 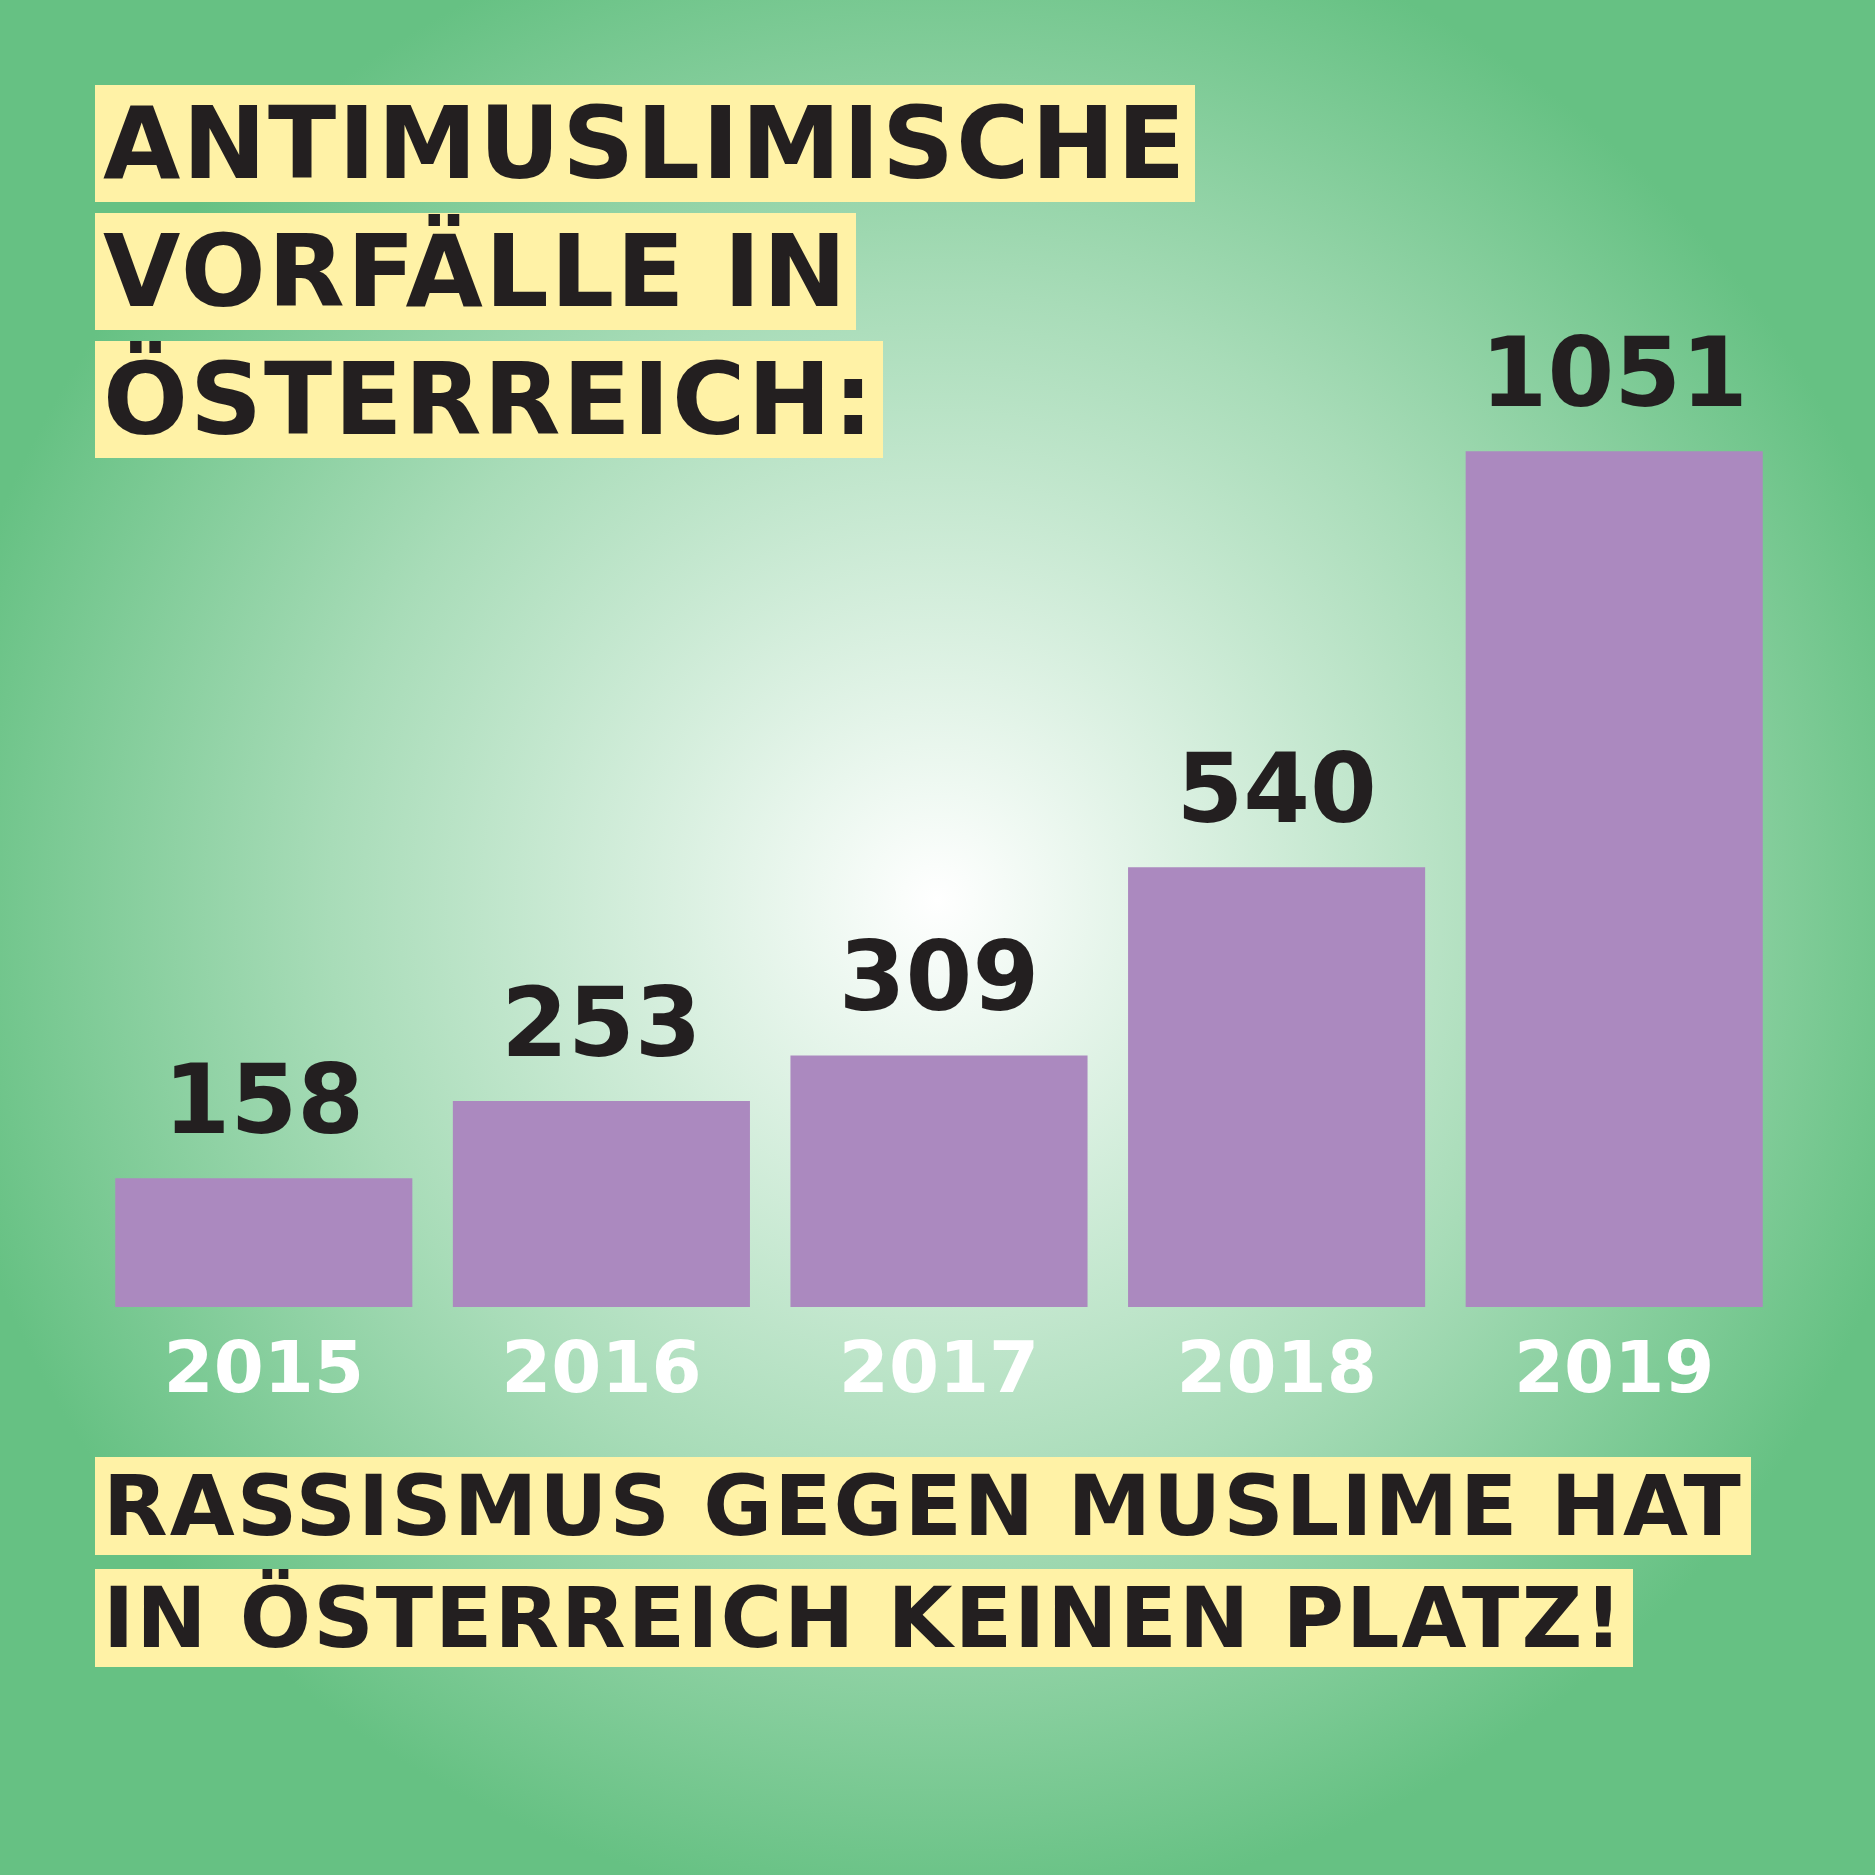 What do you see at coordinates (645, 271) in the screenshot?
I see `chart-title: ANTIMUSLIMISCHE VORFÄLLE IN ÖSTERREICH:` at bounding box center [645, 271].